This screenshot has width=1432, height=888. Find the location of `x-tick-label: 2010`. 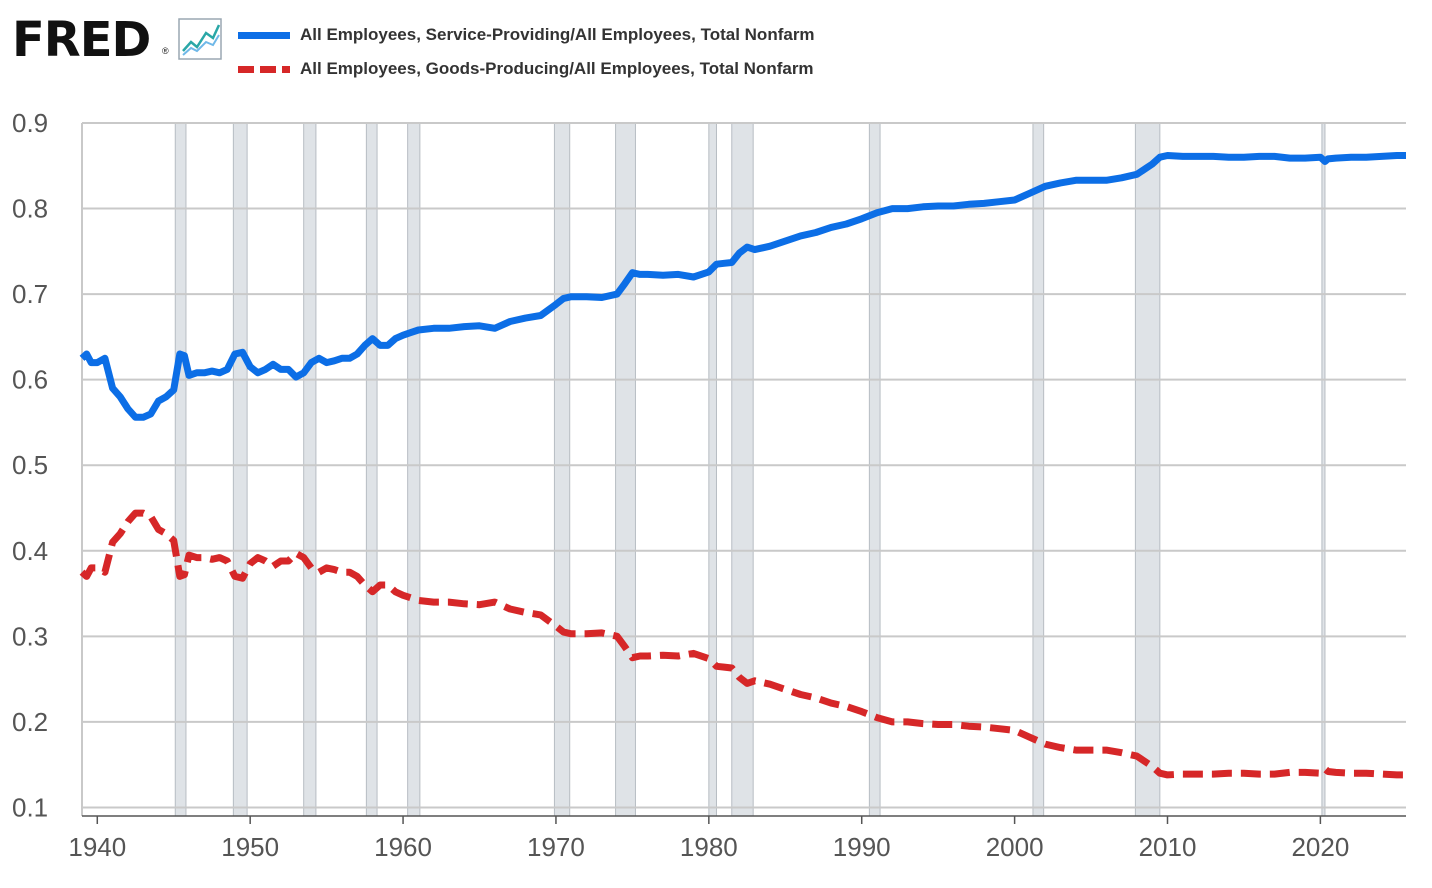

x-tick-label: 2010 is located at coordinates (1168, 847).